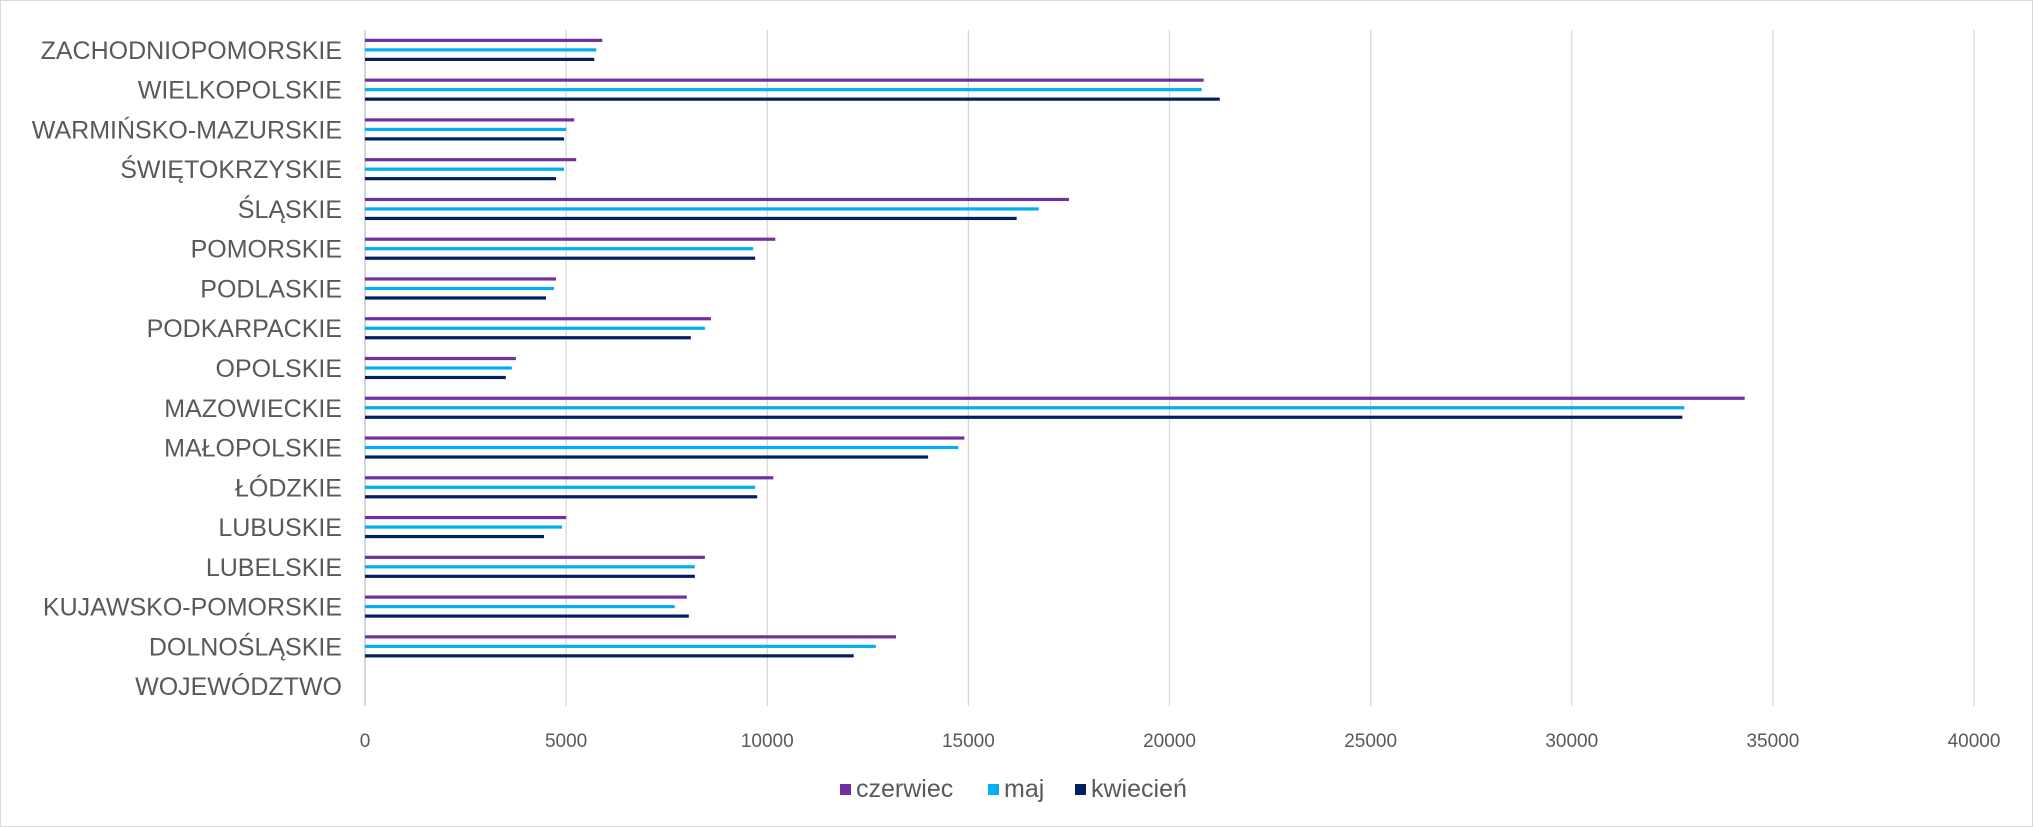 The height and width of the screenshot is (827, 2033). I want to click on legend-swatch-maj, so click(993, 789).